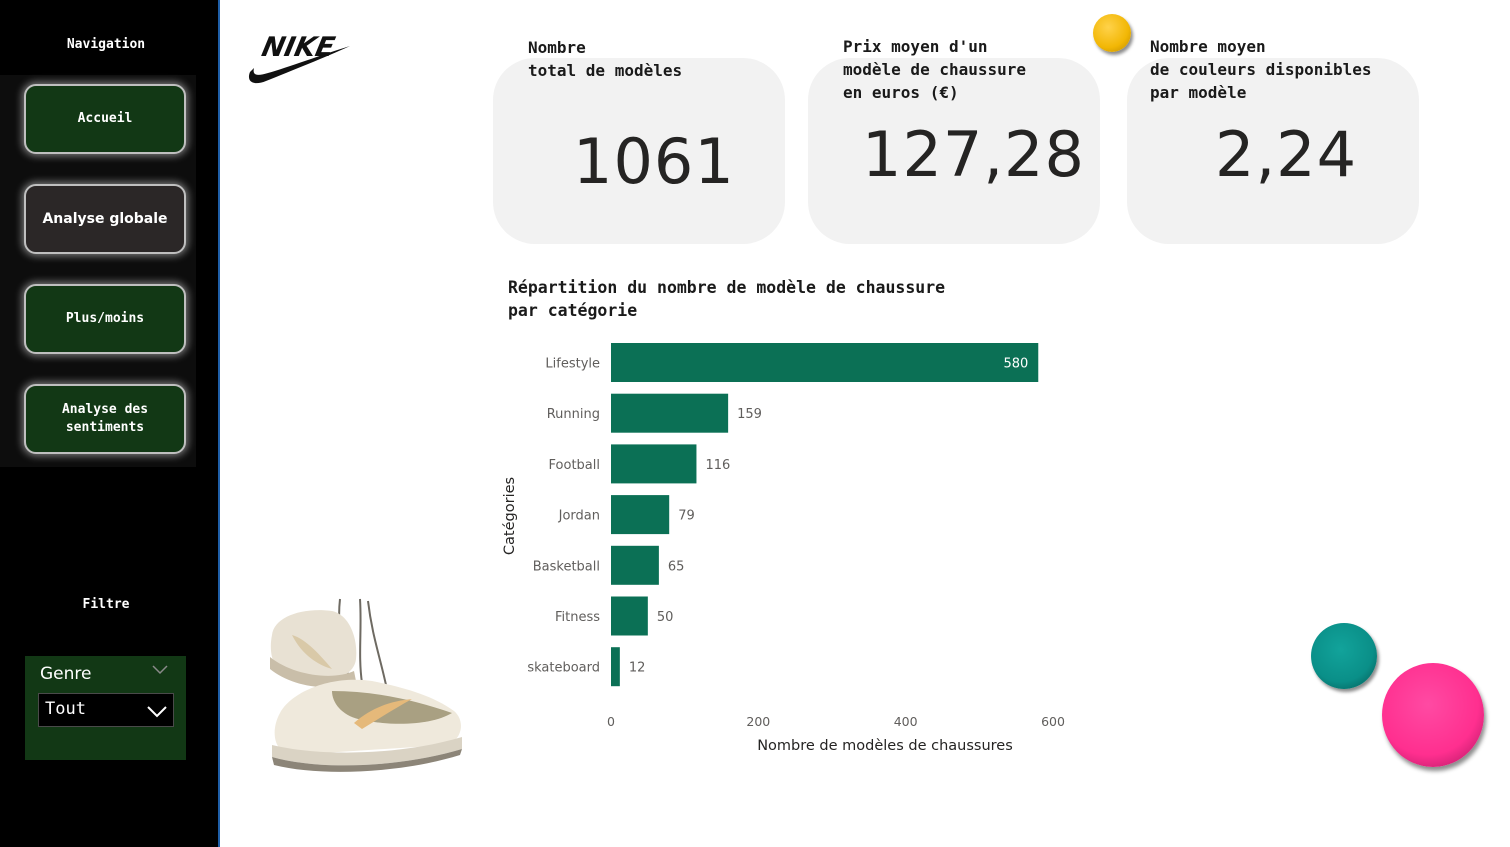  Describe the element at coordinates (1286, 154) in the screenshot. I see `kpi-value-average-colors: 2,24` at that location.